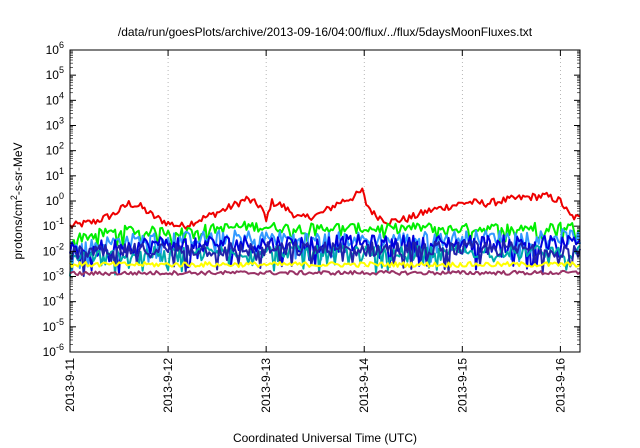 This screenshot has height=448, width=640. What do you see at coordinates (60, 272) in the screenshot?
I see `y-tick-exp: -3` at bounding box center [60, 272].